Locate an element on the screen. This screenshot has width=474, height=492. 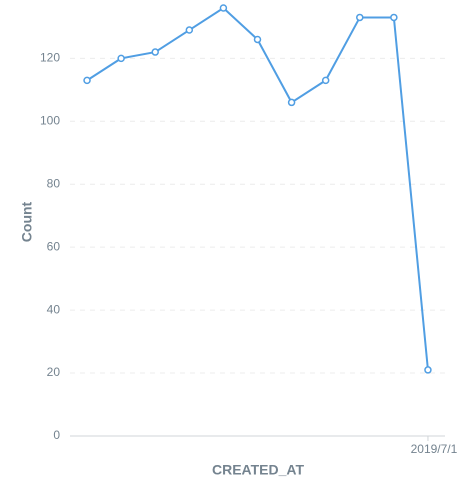
x-tick-label: 2019/7/1 is located at coordinates (434, 449).